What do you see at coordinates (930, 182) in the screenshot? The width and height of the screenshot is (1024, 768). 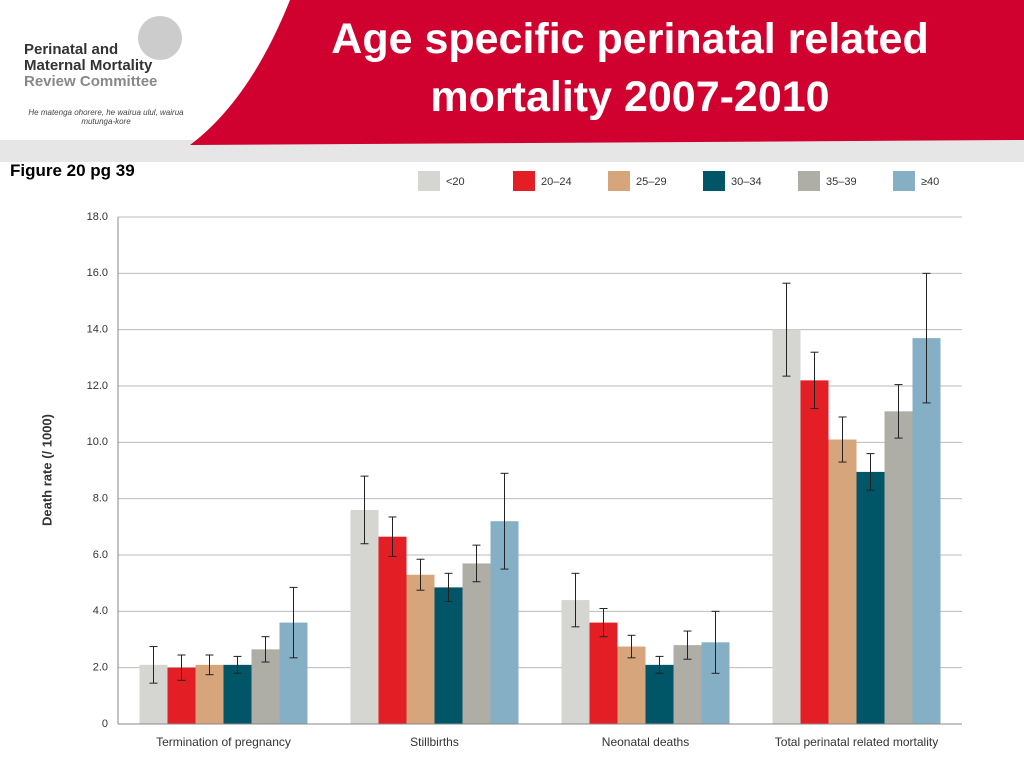 I see `legend-label: ≥40` at bounding box center [930, 182].